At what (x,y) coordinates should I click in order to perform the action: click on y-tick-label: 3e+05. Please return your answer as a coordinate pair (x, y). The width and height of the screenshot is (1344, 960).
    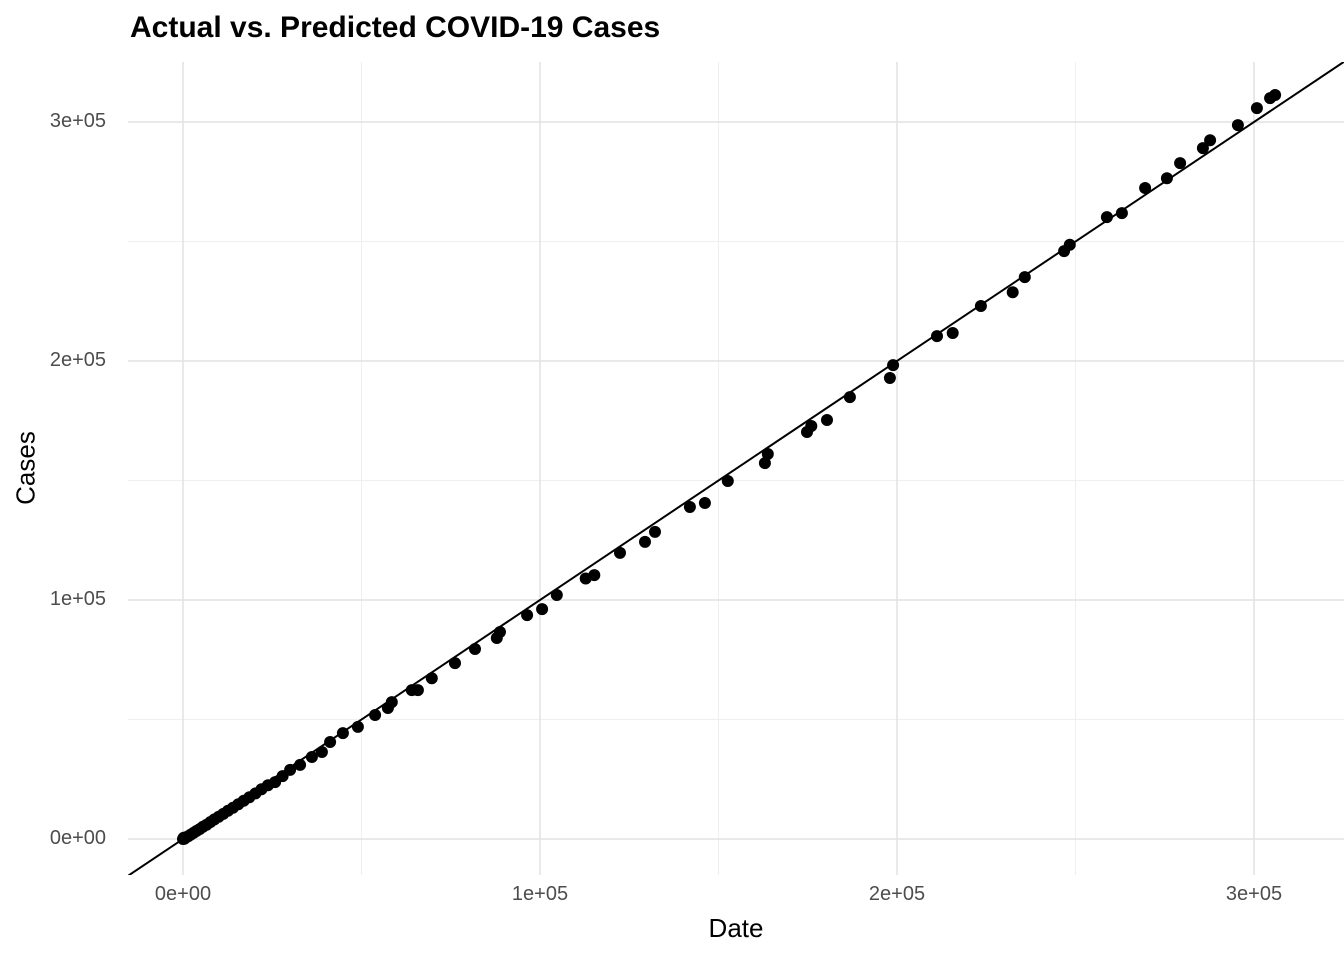
    Looking at the image, I should click on (77, 121).